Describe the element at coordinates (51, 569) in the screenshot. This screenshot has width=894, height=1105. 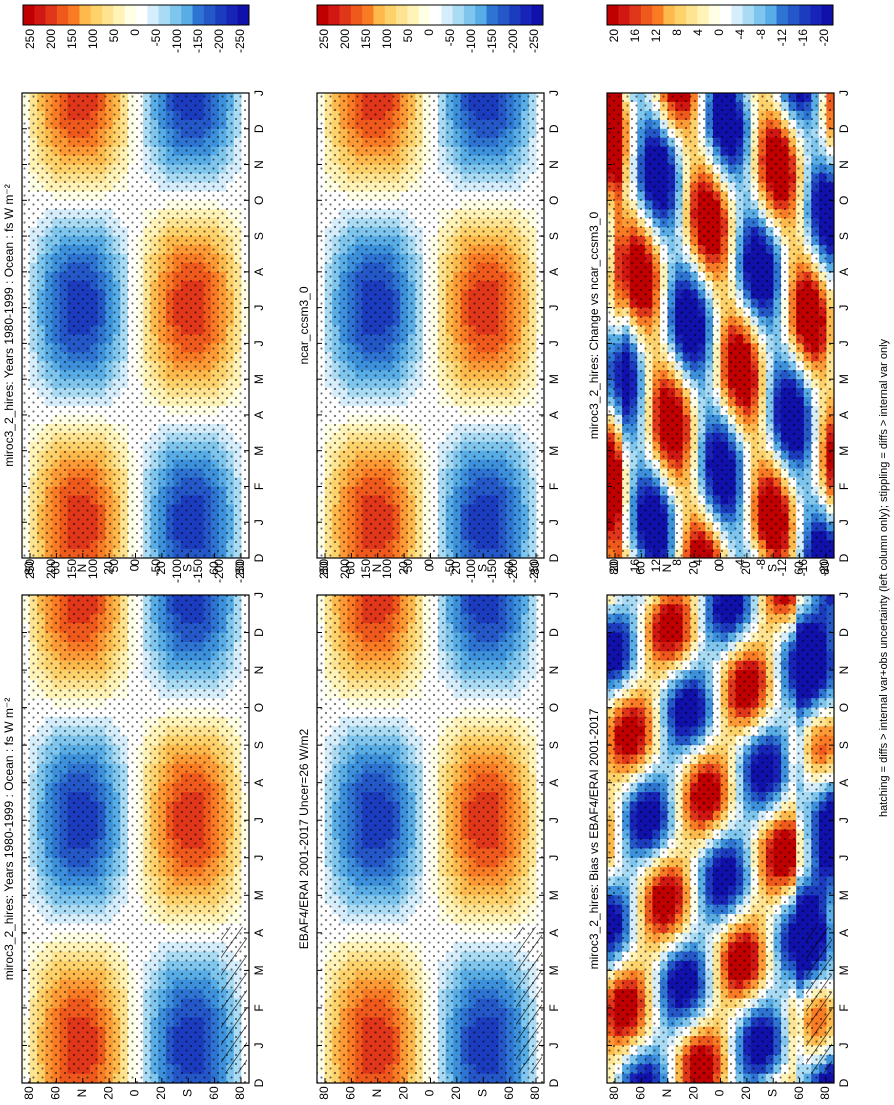
I see `colorbar-label: 200` at that location.